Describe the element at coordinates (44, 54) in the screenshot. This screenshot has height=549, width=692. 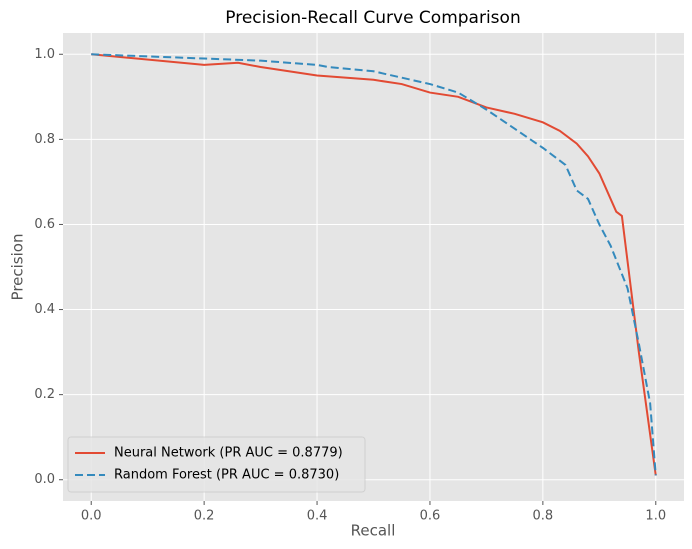
I see `y-tick-label: 1.0` at that location.